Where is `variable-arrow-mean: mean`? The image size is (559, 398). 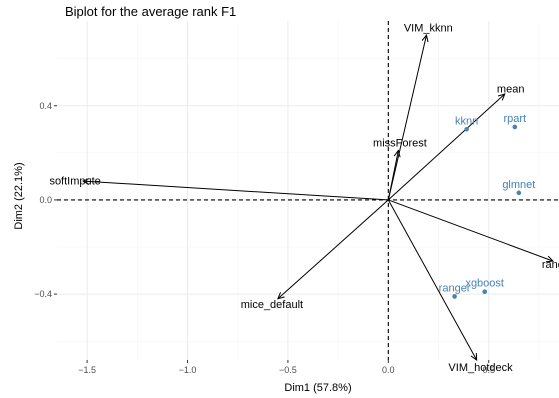
variable-arrow-mean: mean is located at coordinates (456, 142).